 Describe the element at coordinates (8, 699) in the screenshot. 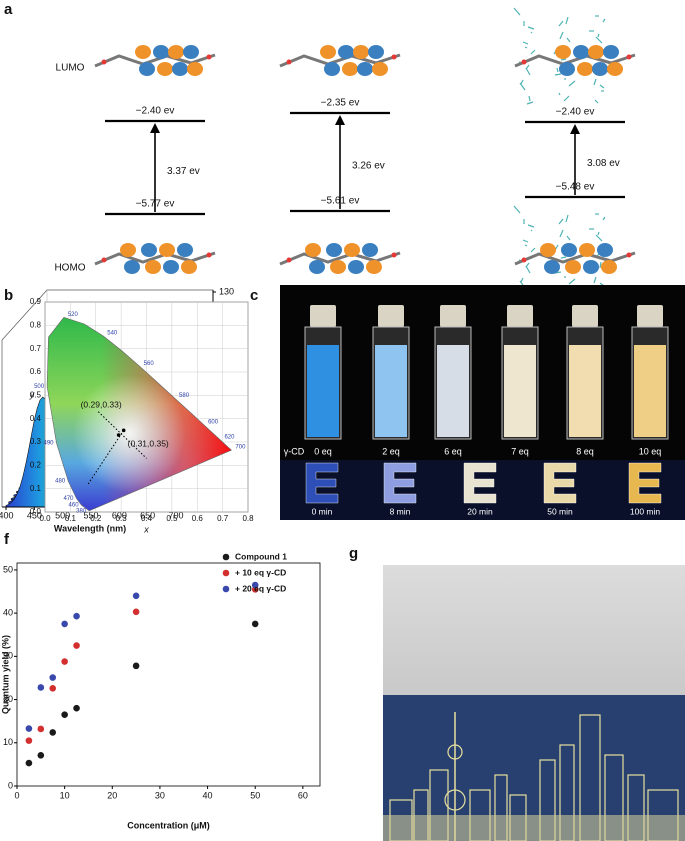

I see `y-tick-label: 20` at that location.